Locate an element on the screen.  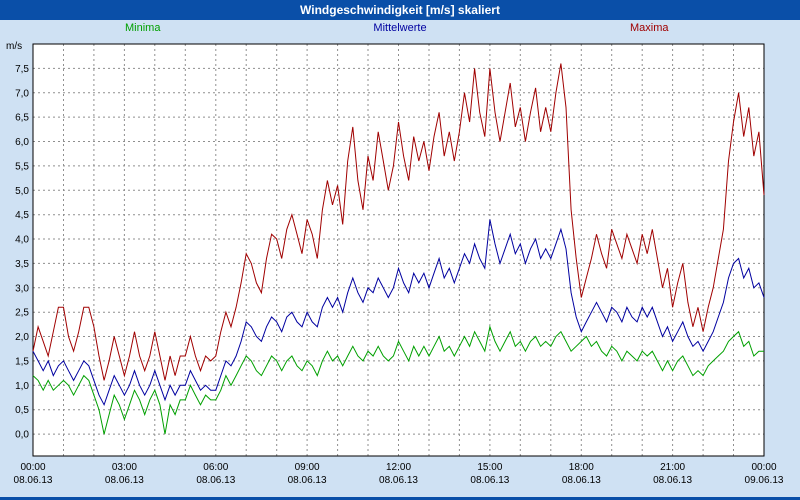
bottom-border-bar is located at coordinates (400, 498).